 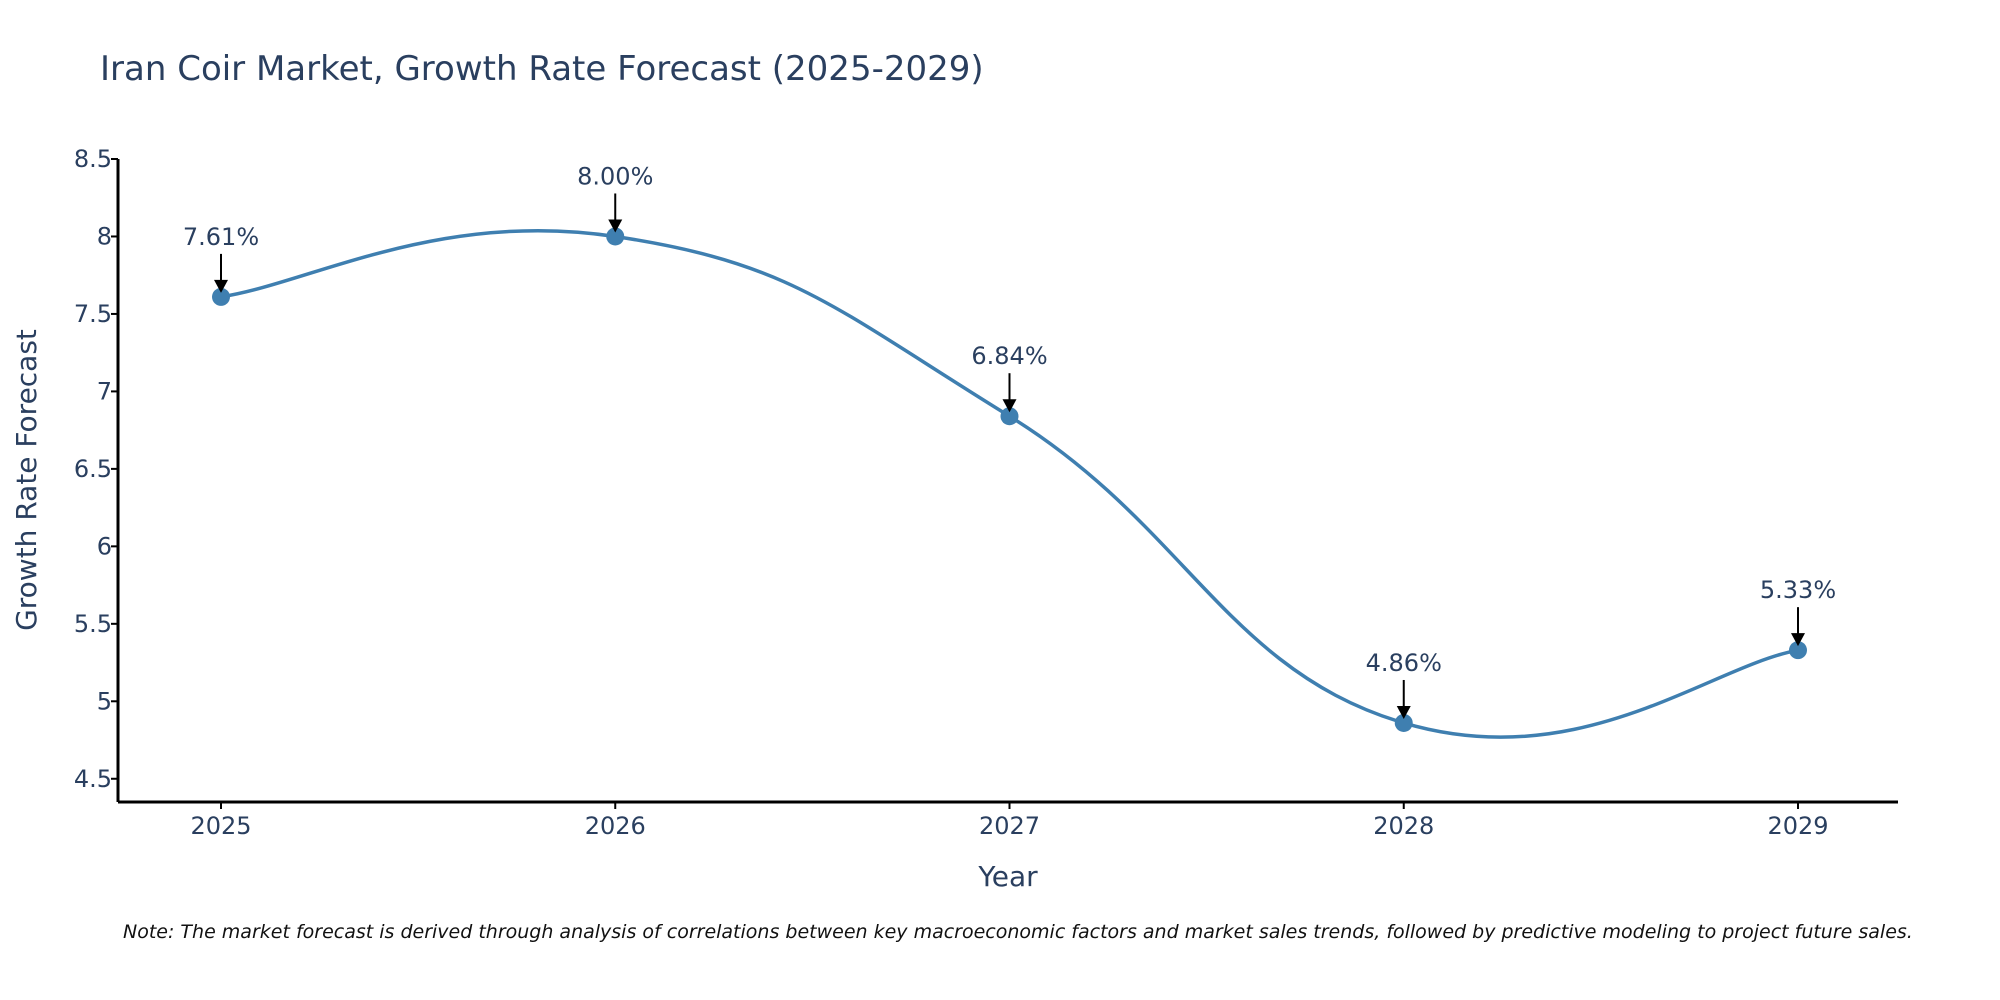 I want to click on y-tick-label: 6, so click(x=104, y=546).